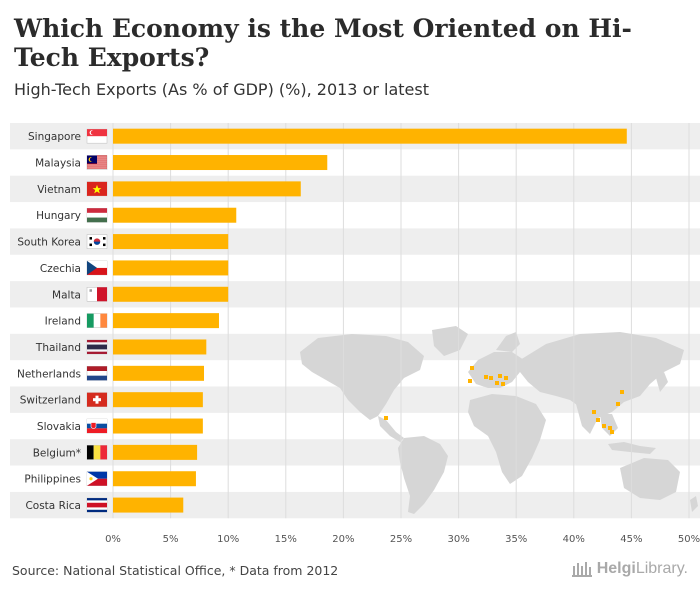 The height and width of the screenshot is (596, 700). What do you see at coordinates (97, 241) in the screenshot?
I see `south-korea-flag-icon` at bounding box center [97, 241].